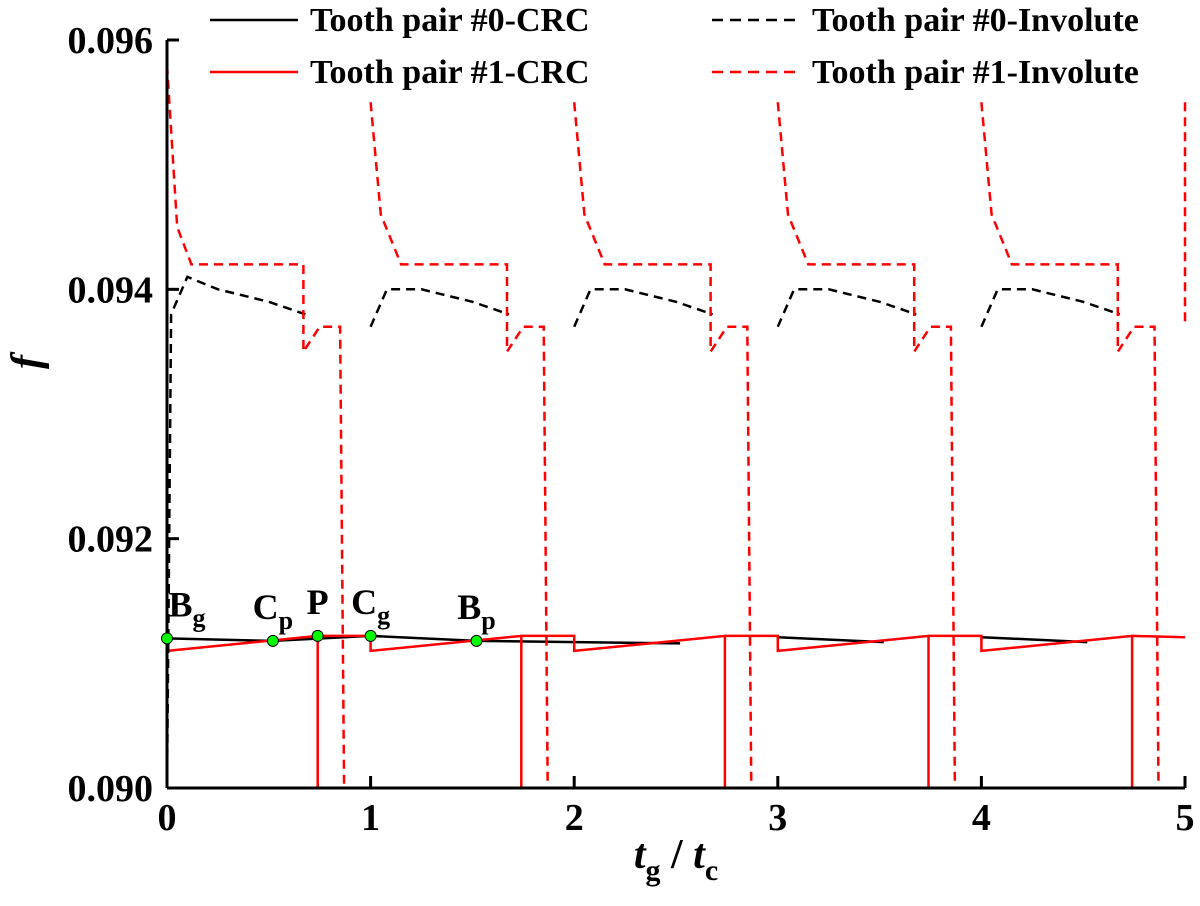  I want to click on legend-label: Tooth pair #0-CRC, so click(450, 20).